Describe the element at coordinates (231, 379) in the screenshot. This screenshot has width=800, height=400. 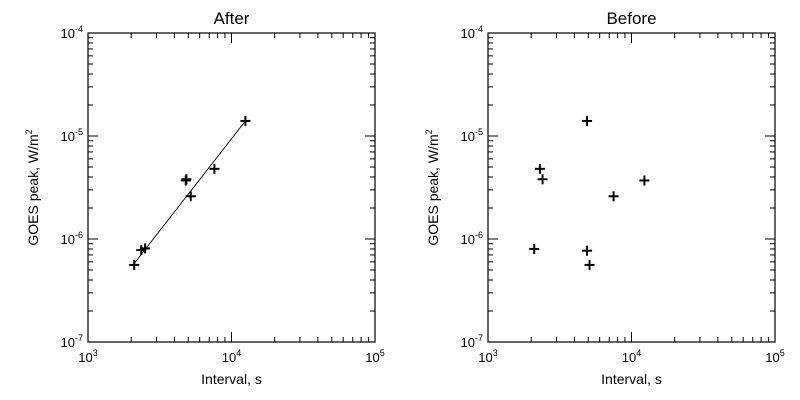
I see `x-axis-label-after: Interval, s` at that location.